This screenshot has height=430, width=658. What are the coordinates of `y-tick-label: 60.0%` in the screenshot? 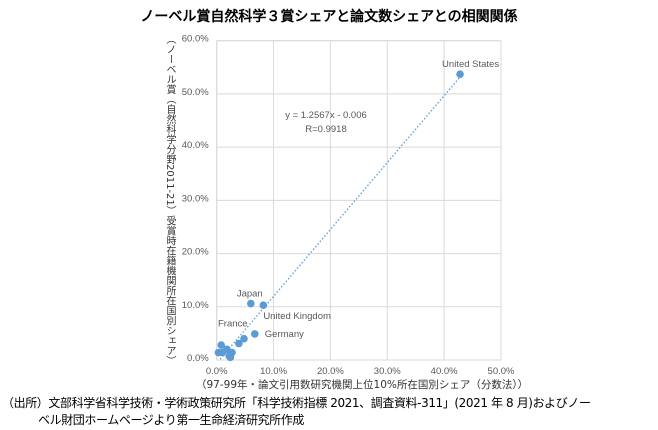 It's located at (195, 39).